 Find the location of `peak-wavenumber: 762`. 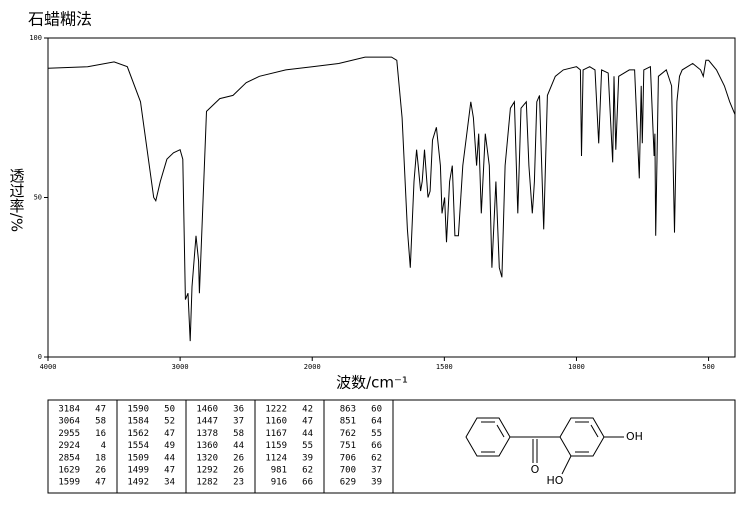

peak-wavenumber: 762 is located at coordinates (348, 434).